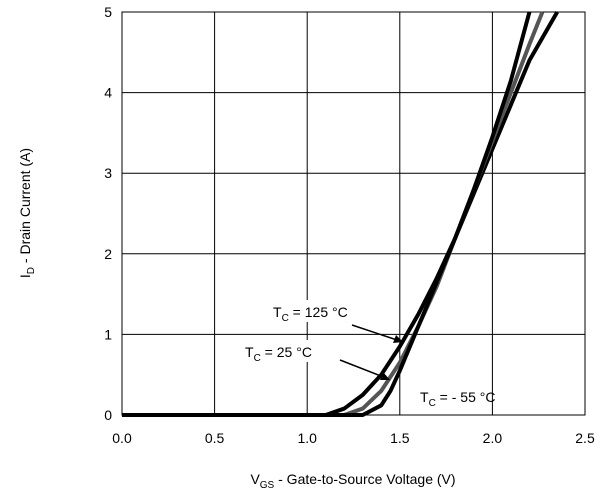 The height and width of the screenshot is (496, 608). Describe the element at coordinates (286, 352) in the screenshot. I see `annotation-suffix: = 25 °C` at that location.